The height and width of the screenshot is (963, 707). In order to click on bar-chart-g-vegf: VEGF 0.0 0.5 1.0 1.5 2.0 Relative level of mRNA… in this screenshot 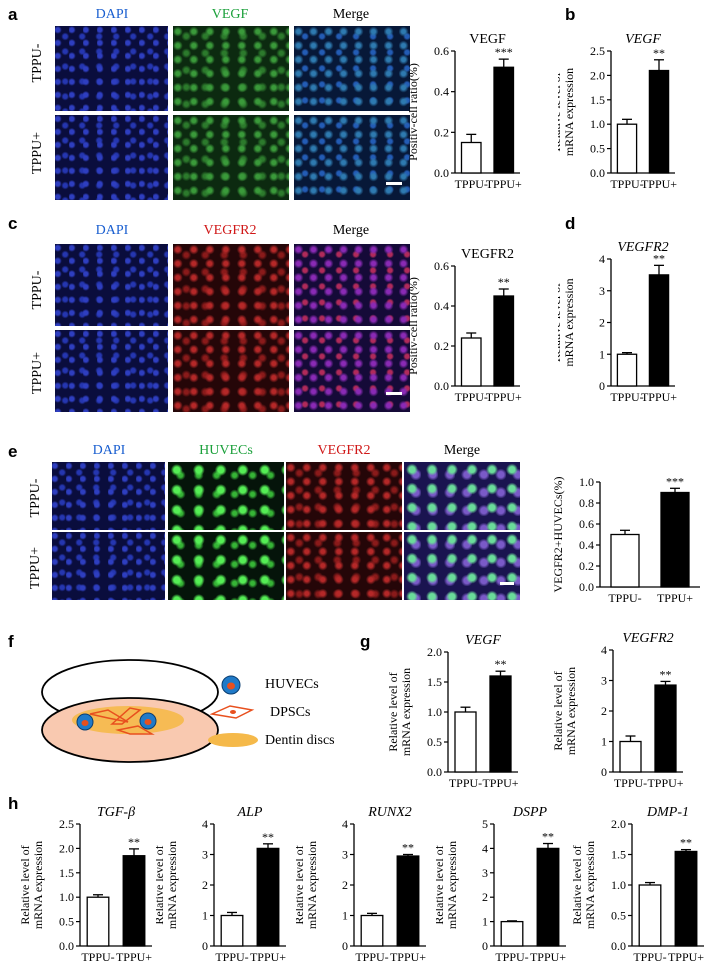, I will do `click(452, 711)`.